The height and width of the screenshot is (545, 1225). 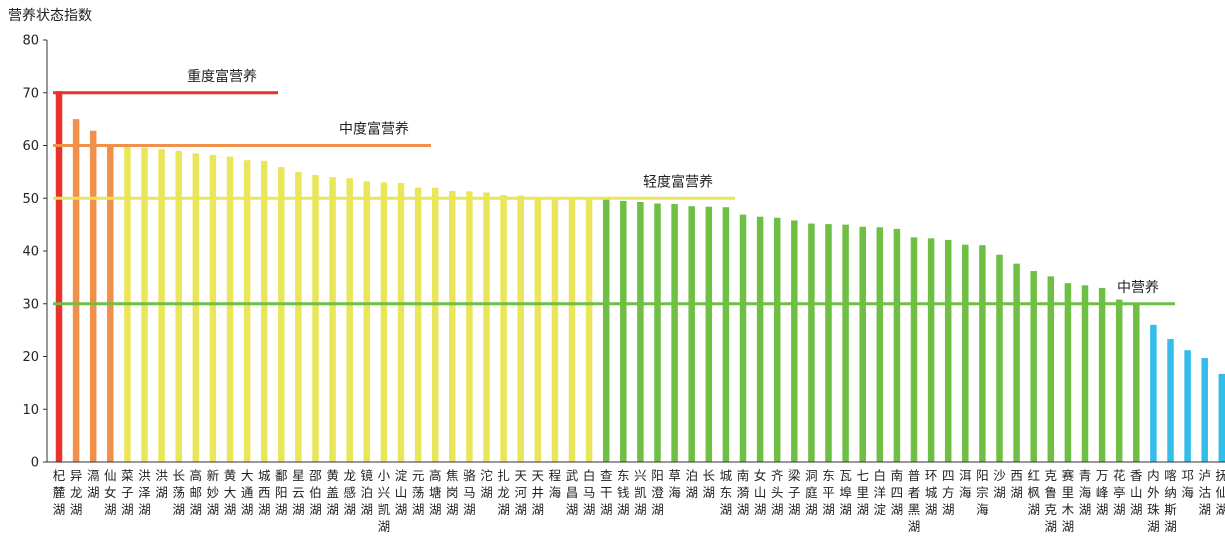 What do you see at coordinates (486, 484) in the screenshot?
I see `x-tick-label: 沱湖` at bounding box center [486, 484].